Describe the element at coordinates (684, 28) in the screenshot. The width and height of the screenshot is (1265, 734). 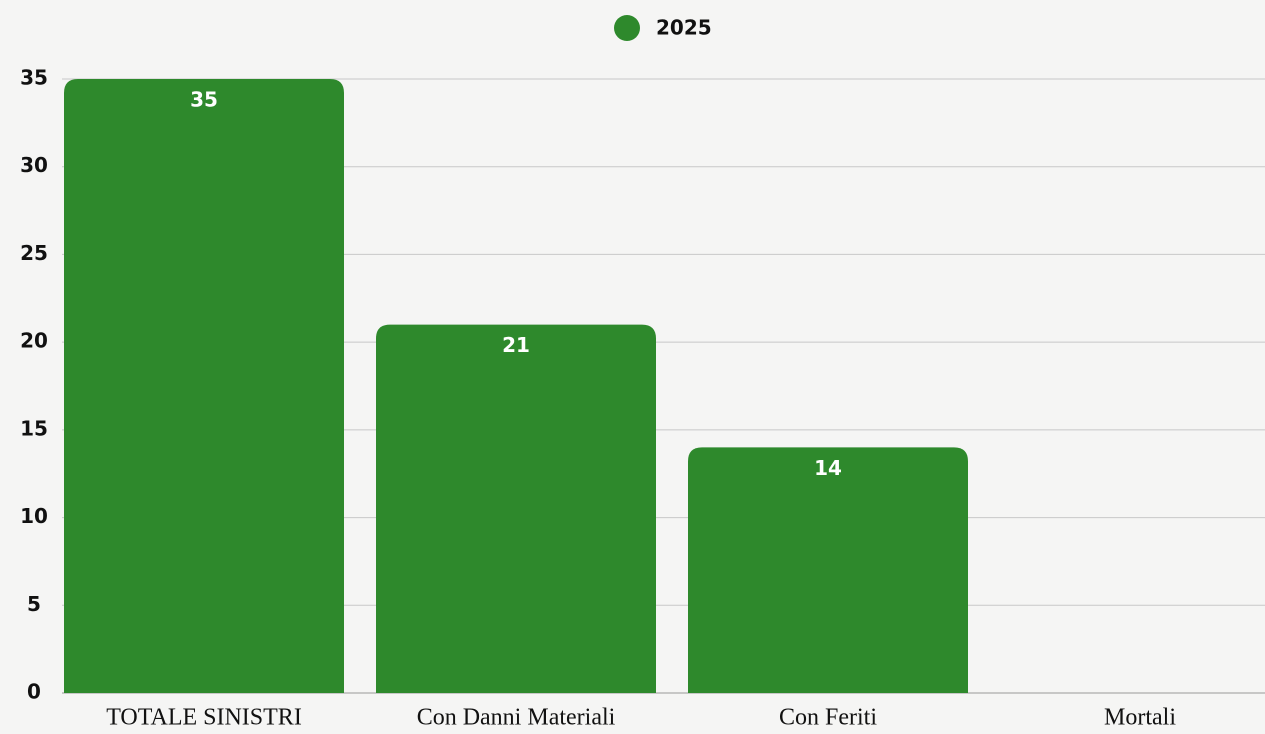
I see `legend-label: 2025` at that location.